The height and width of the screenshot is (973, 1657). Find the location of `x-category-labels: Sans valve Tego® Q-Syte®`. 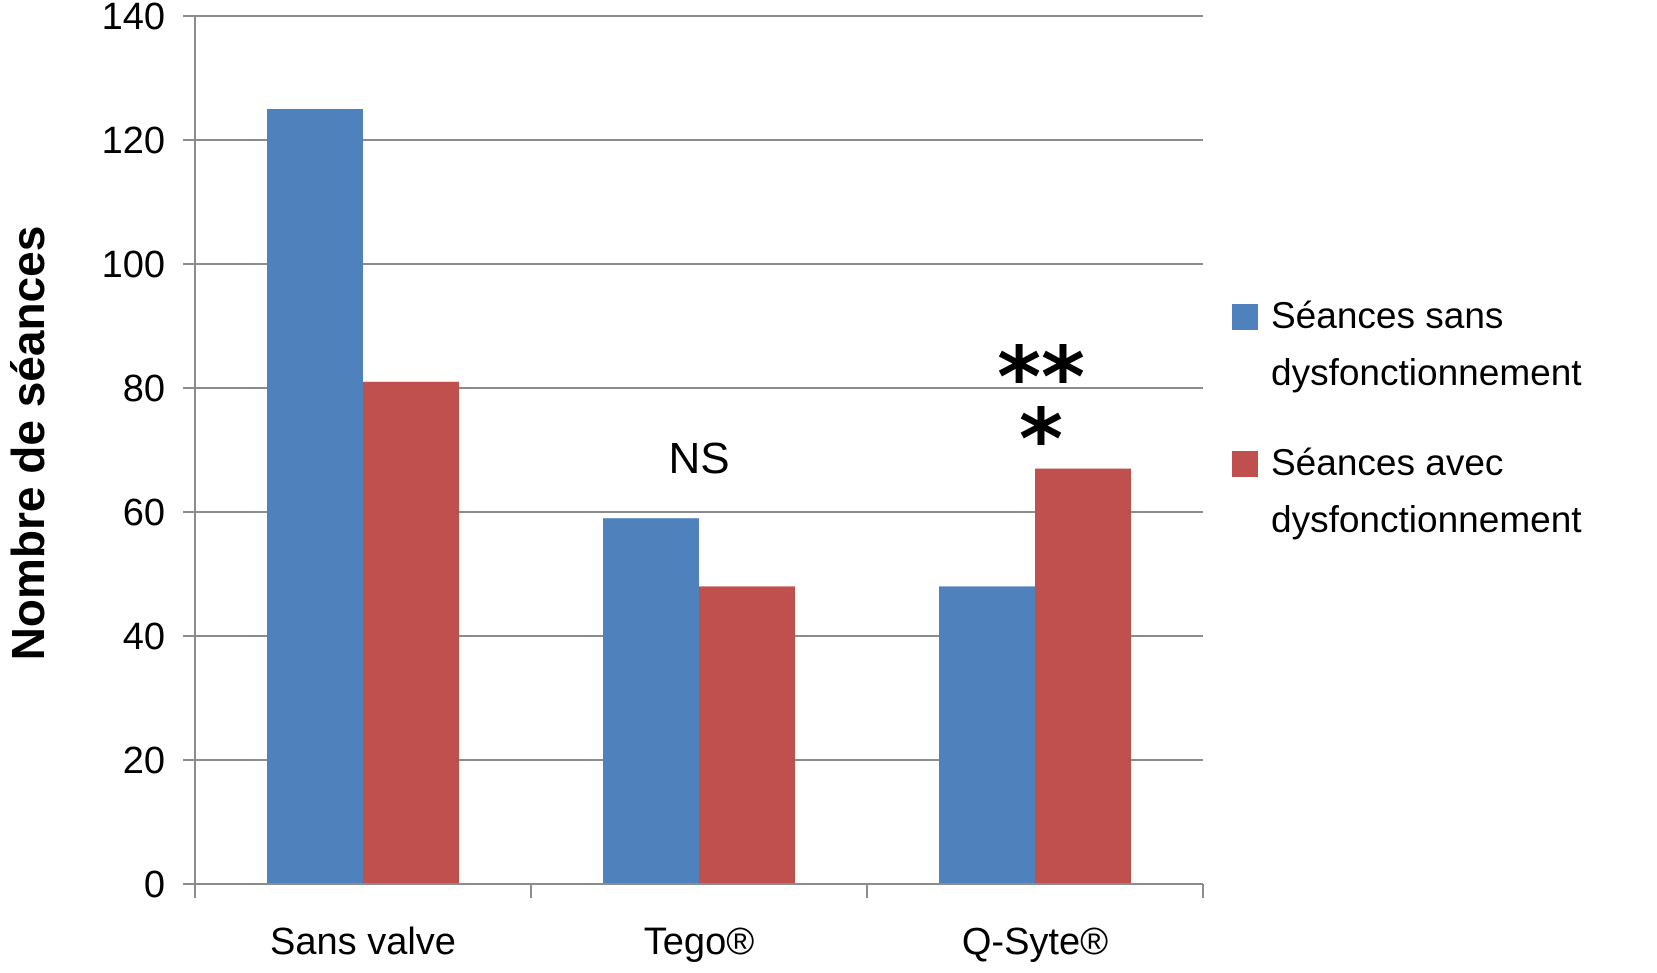

x-category-labels: Sans valve Tego® Q-Syte® is located at coordinates (689, 942).